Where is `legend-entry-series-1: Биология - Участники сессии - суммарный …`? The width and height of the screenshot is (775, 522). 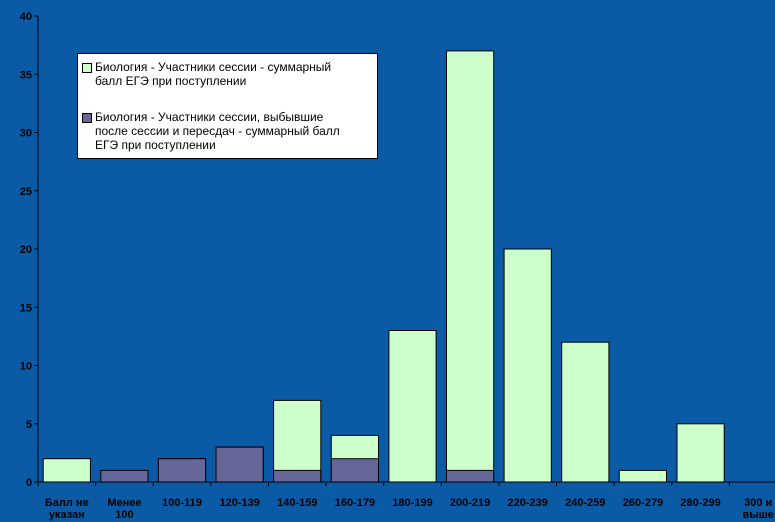 legend-entry-series-1: Биология - Участники сессии - суммарный … is located at coordinates (226, 74).